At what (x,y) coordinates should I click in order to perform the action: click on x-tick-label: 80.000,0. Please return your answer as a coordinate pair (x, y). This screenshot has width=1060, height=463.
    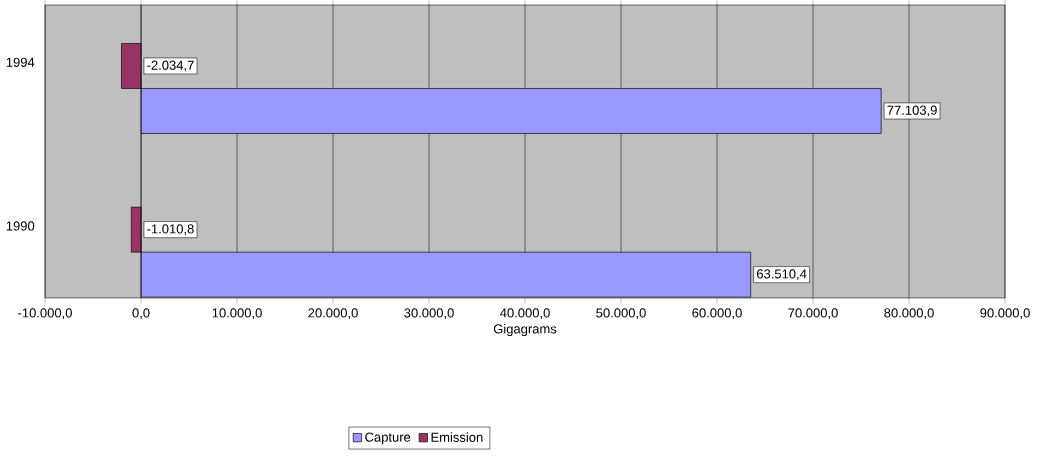
    Looking at the image, I should click on (909, 314).